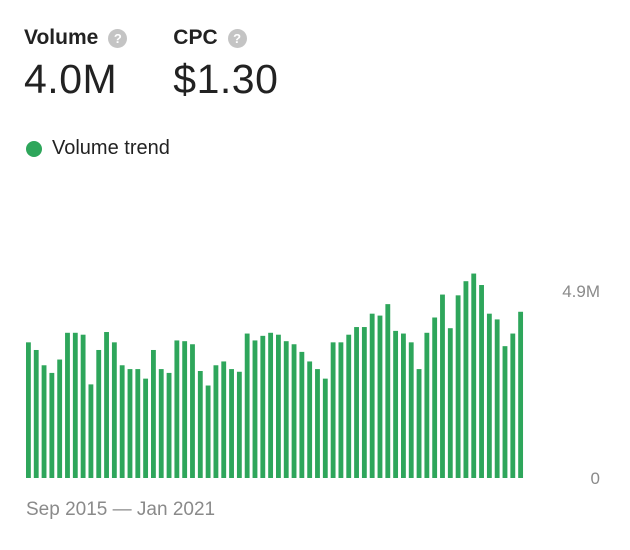 This screenshot has height=550, width=630. Describe the element at coordinates (237, 38) in the screenshot. I see `cpc-help-icon: ?` at that location.